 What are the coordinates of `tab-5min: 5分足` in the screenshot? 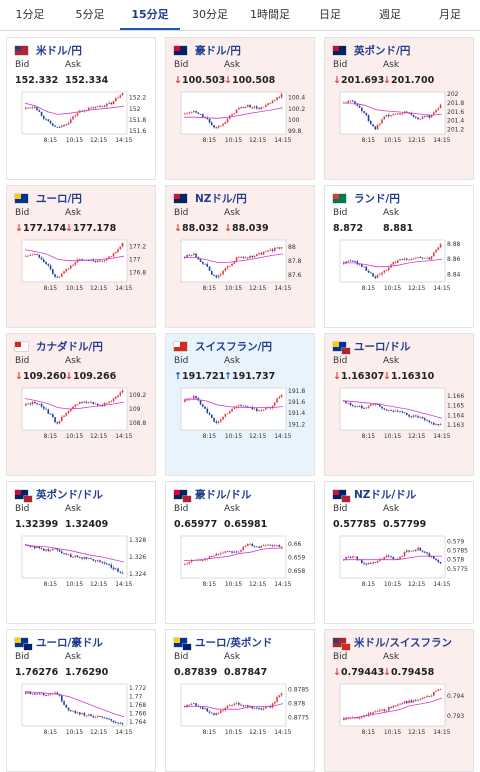 It's located at (90, 14).